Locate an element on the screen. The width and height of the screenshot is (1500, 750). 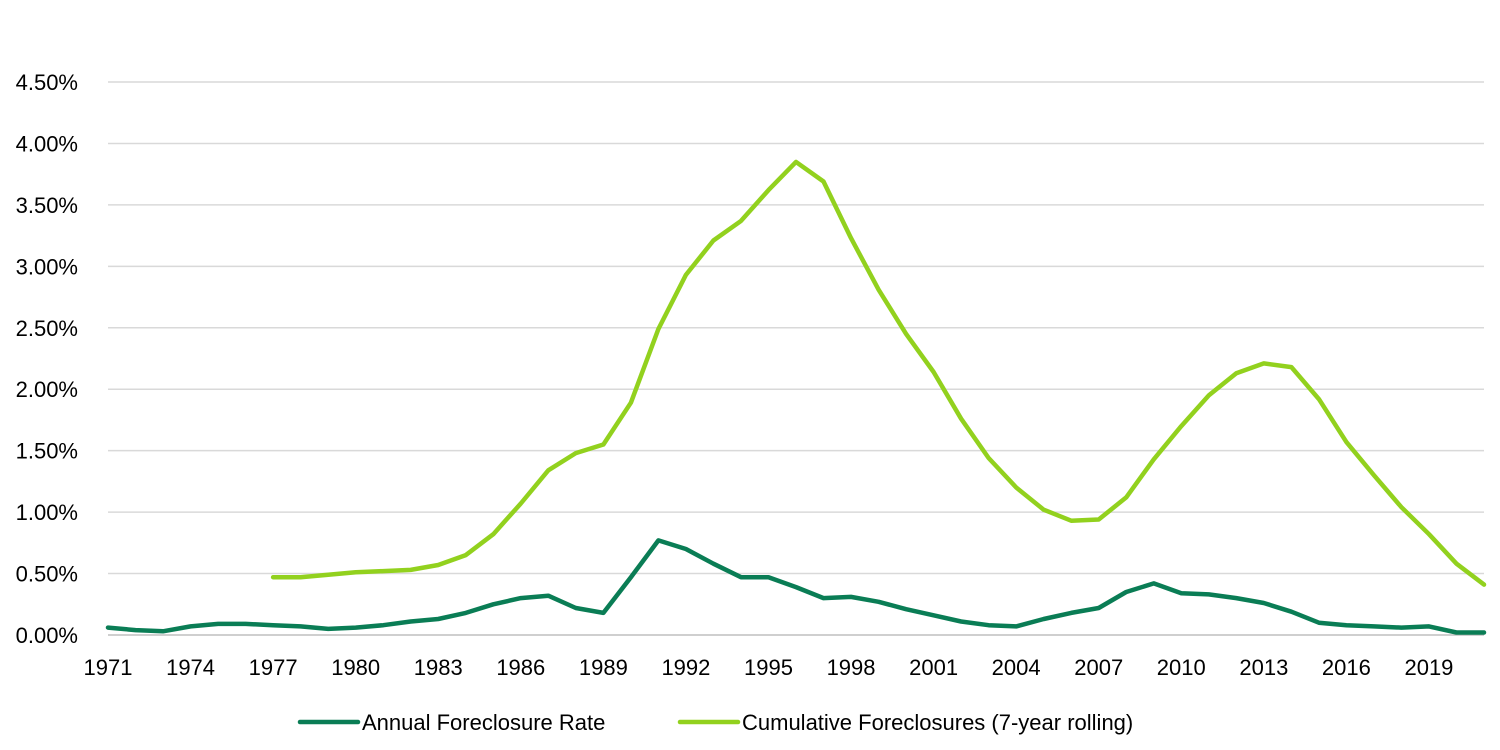
x-tick-label: 2007 is located at coordinates (1098, 667).